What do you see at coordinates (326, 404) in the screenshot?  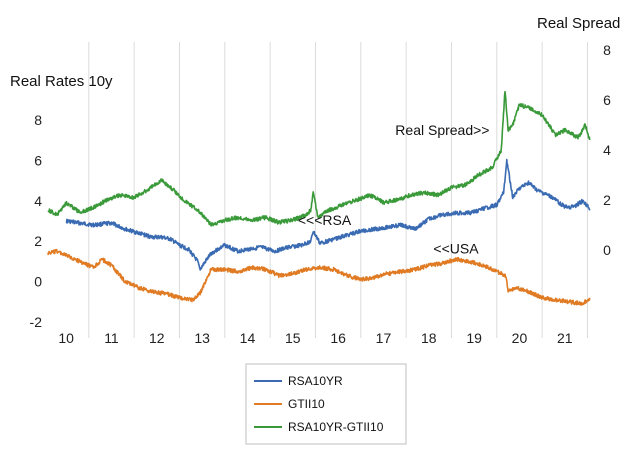 I see `legend: RSA10YR GTII10 RSA10YR-GTII10` at bounding box center [326, 404].